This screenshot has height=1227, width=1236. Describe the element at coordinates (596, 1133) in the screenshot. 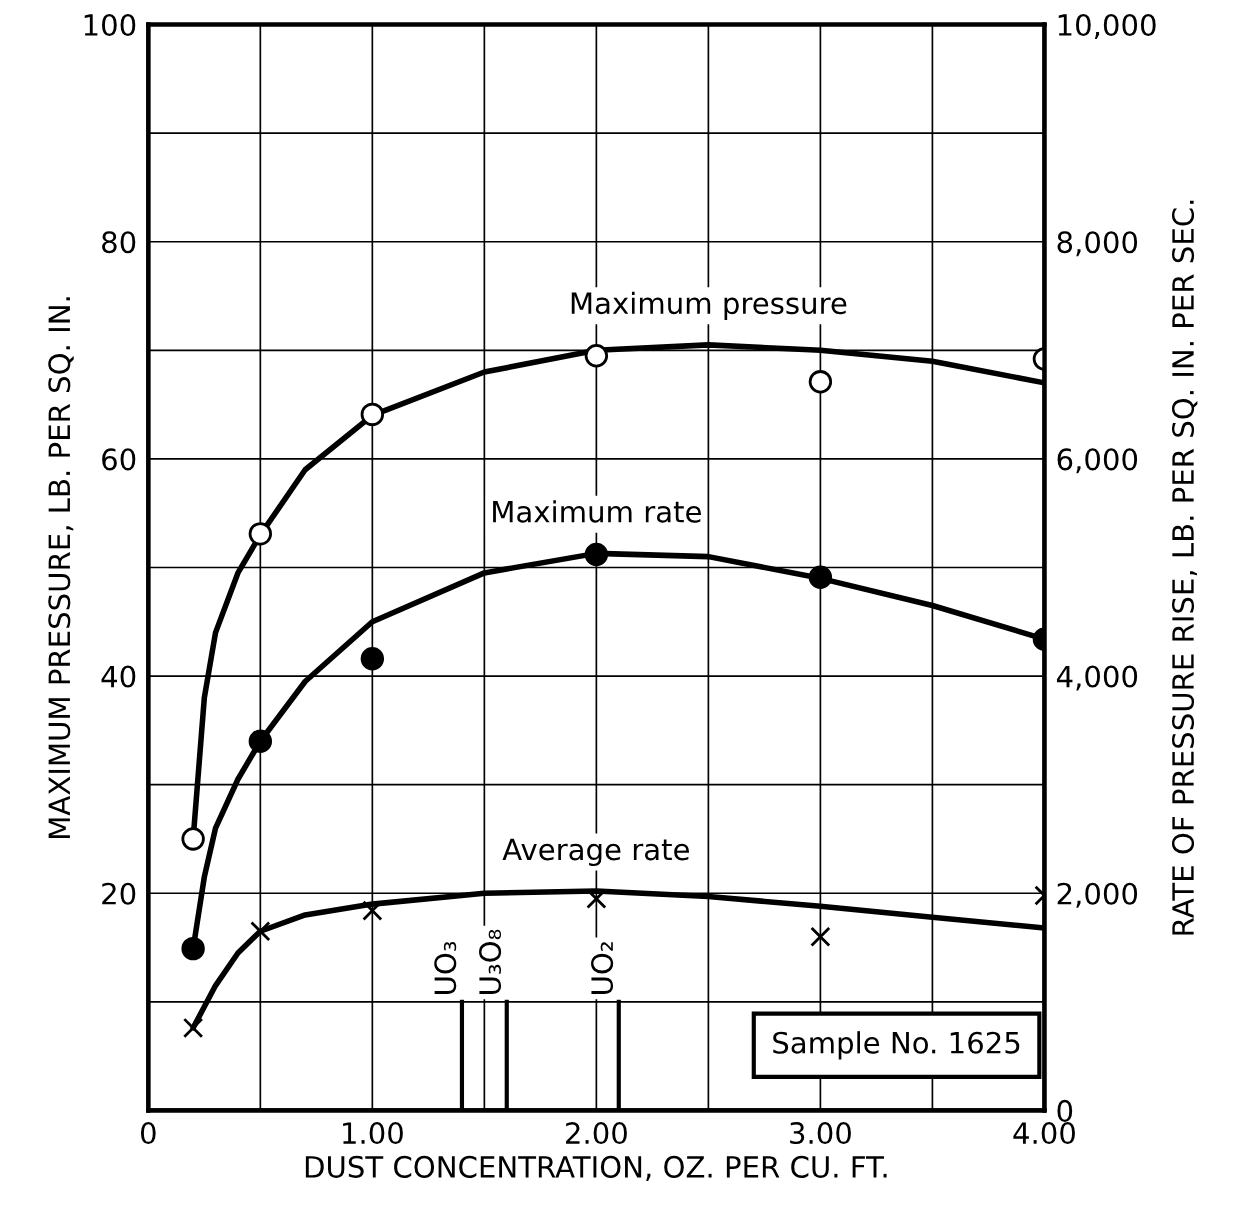

I see `x-tick-label: 2.00` at that location.